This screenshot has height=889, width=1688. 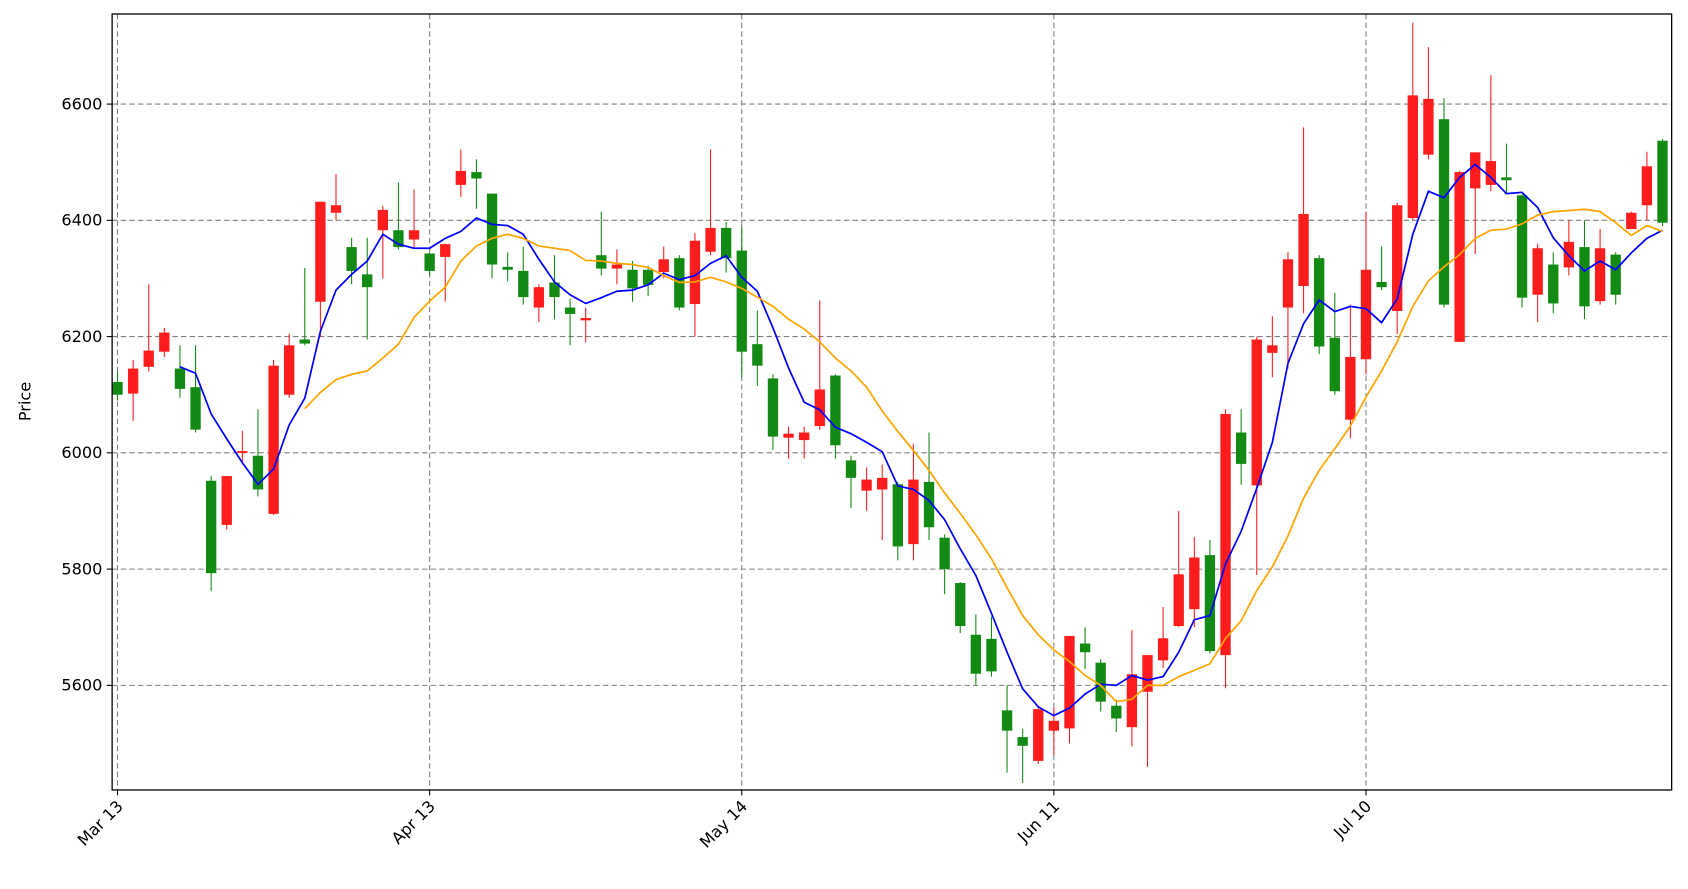 I want to click on y-tick-label: 6200, so click(x=81, y=336).